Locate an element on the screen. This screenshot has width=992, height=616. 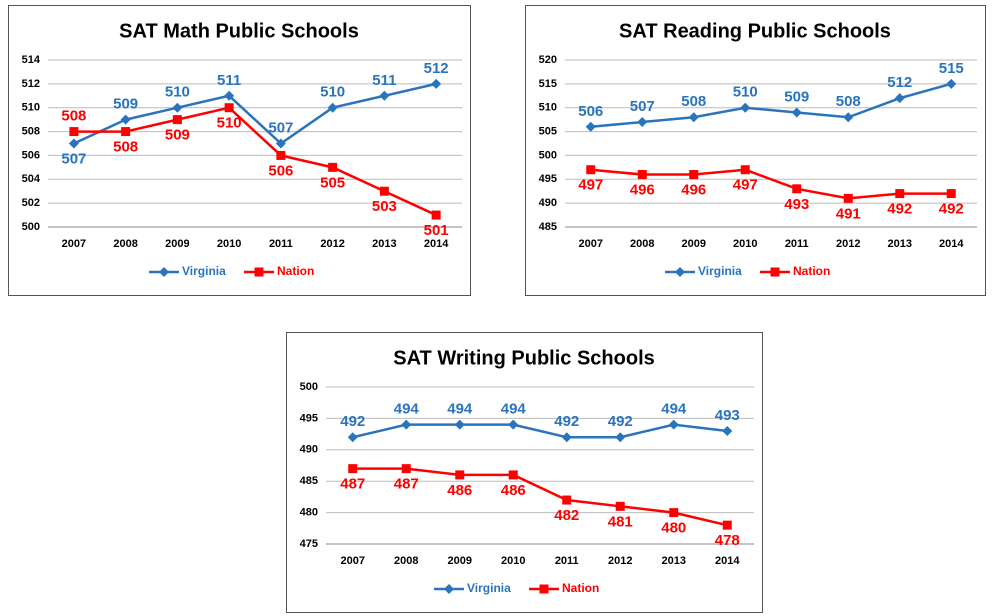
y-tick-label: 506 is located at coordinates (31, 155).